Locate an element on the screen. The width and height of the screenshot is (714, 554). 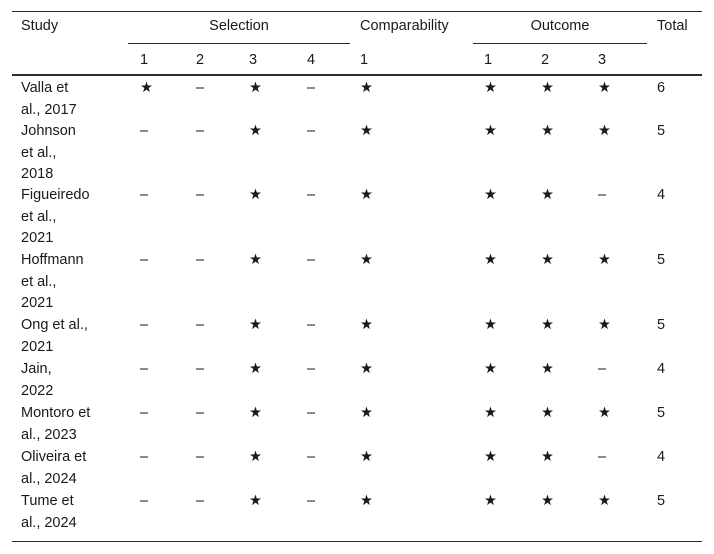
subheader-outcome-3: 3 is located at coordinates (602, 60).